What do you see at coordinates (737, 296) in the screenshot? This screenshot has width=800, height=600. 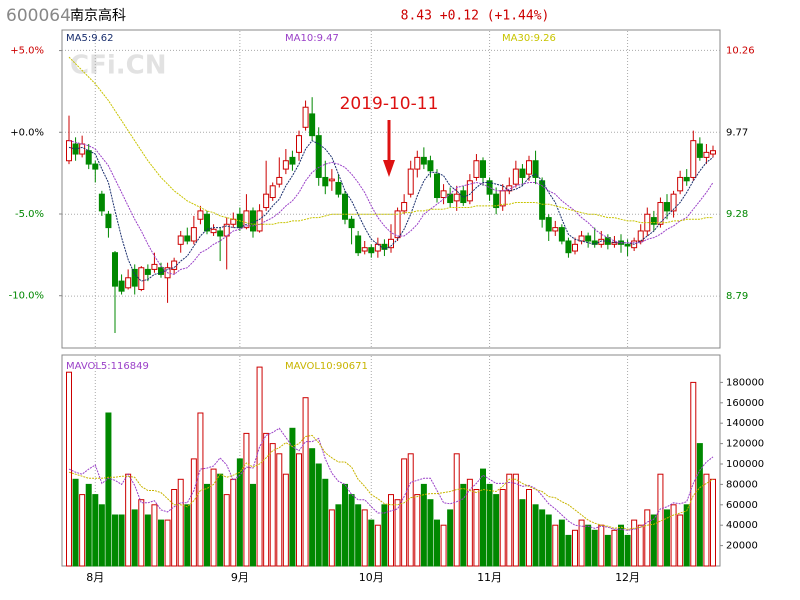 I see `y-tick-label: 8.79` at bounding box center [737, 296].